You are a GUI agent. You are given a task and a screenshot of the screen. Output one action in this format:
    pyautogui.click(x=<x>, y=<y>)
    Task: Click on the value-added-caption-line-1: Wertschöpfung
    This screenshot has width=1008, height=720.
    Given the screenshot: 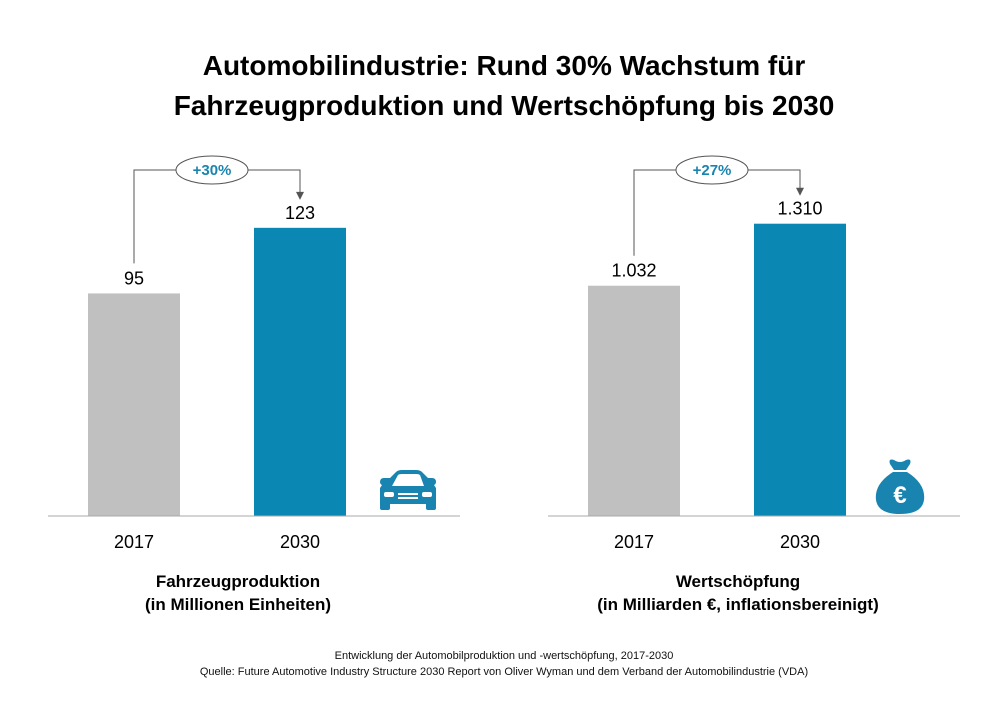 What is the action you would take?
    pyautogui.click(x=738, y=581)
    